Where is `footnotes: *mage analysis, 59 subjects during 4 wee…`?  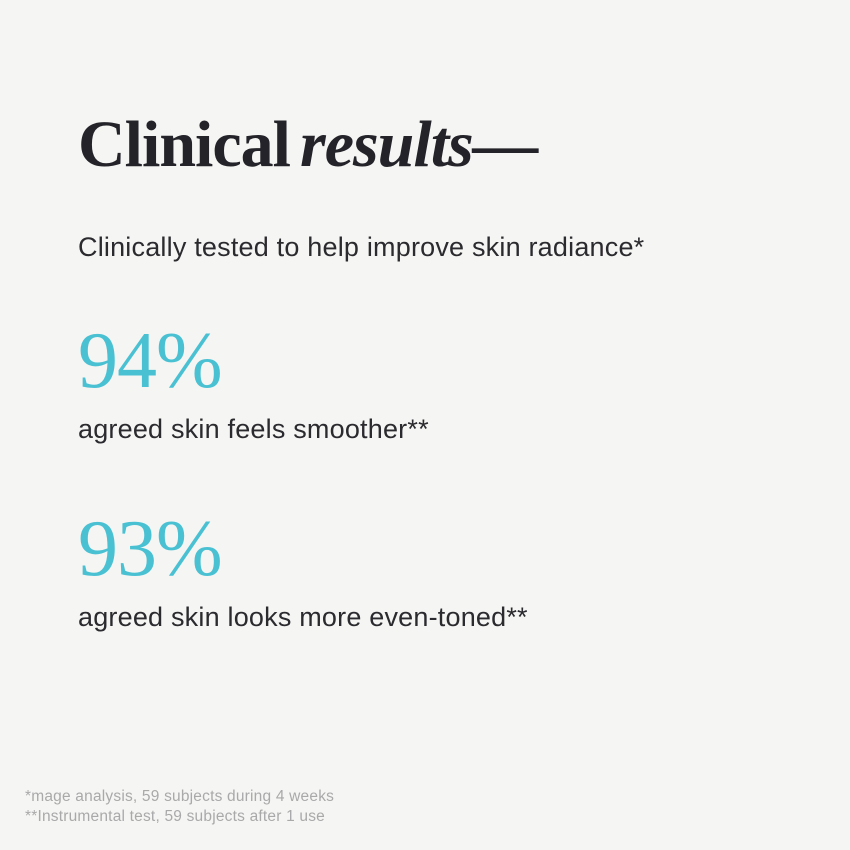
footnotes: *mage analysis, 59 subjects during 4 wee… is located at coordinates (179, 807).